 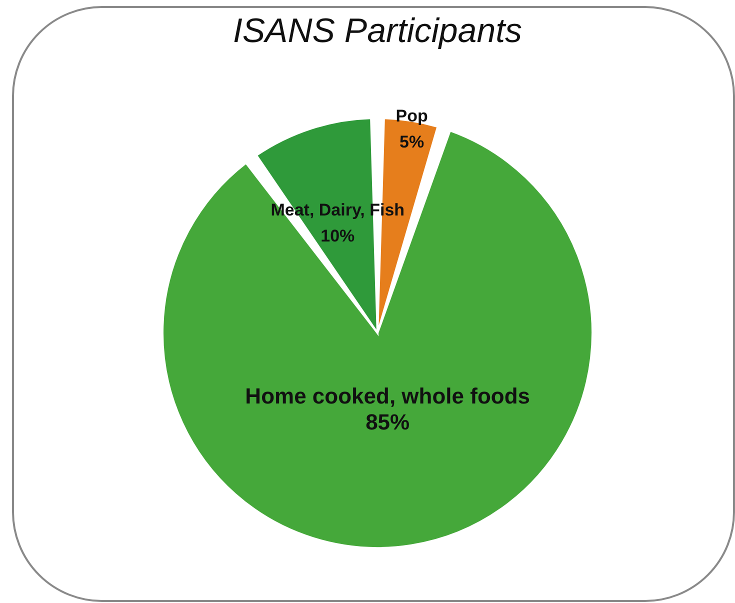 I want to click on chart-title: ISANS Participants, so click(x=377, y=31).